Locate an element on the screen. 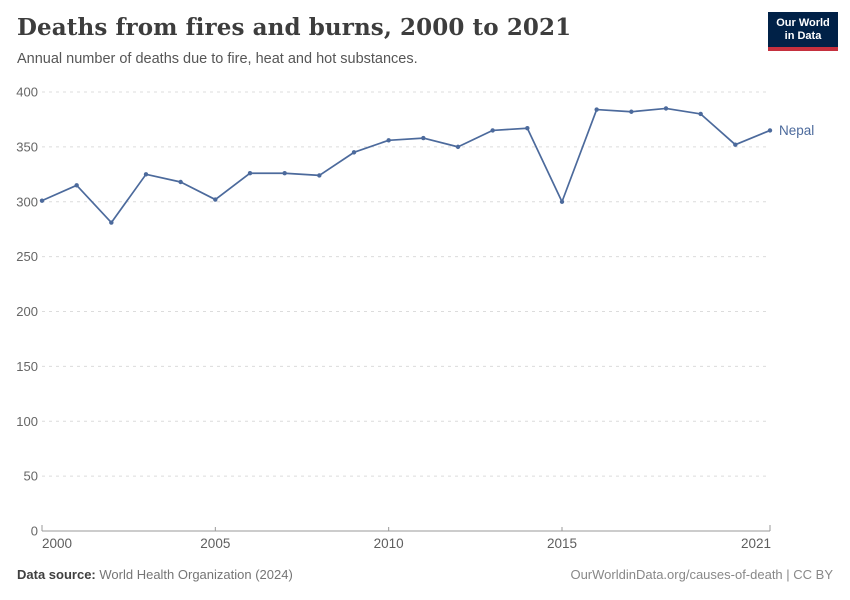 The width and height of the screenshot is (850, 600). owid-logo-line1: Our World is located at coordinates (803, 23).